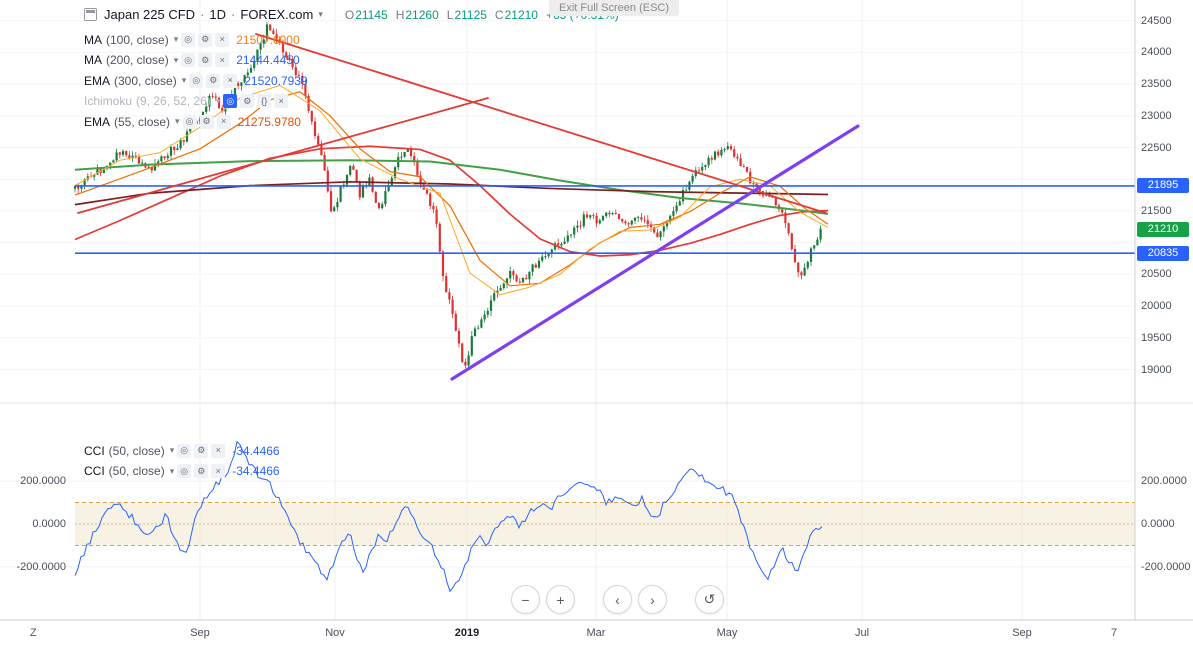 The image size is (1193, 647). What do you see at coordinates (90, 14) in the screenshot?
I see `restore-pane-icon` at bounding box center [90, 14].